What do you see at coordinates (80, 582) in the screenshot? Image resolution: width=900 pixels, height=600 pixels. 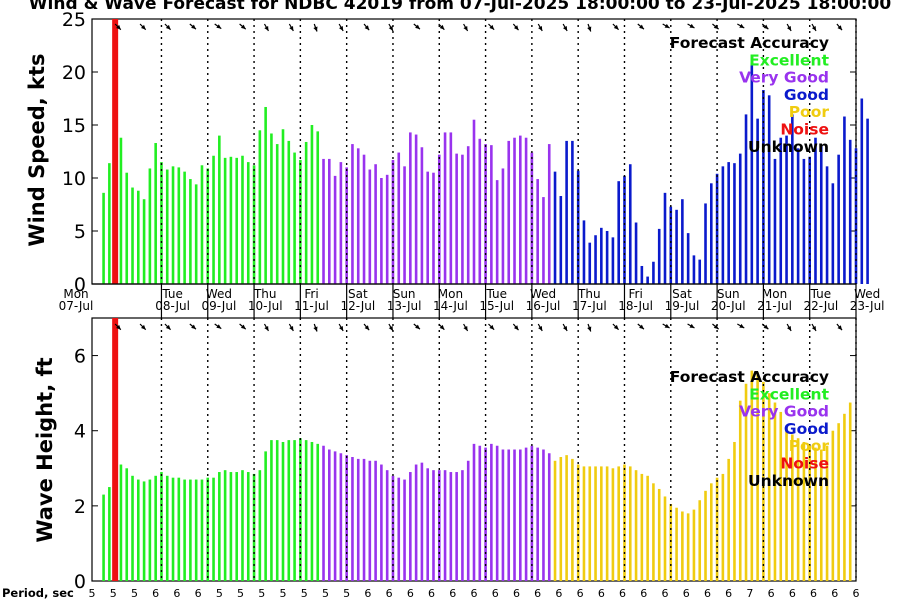 I see `y-tick-label: 0` at bounding box center [80, 582].